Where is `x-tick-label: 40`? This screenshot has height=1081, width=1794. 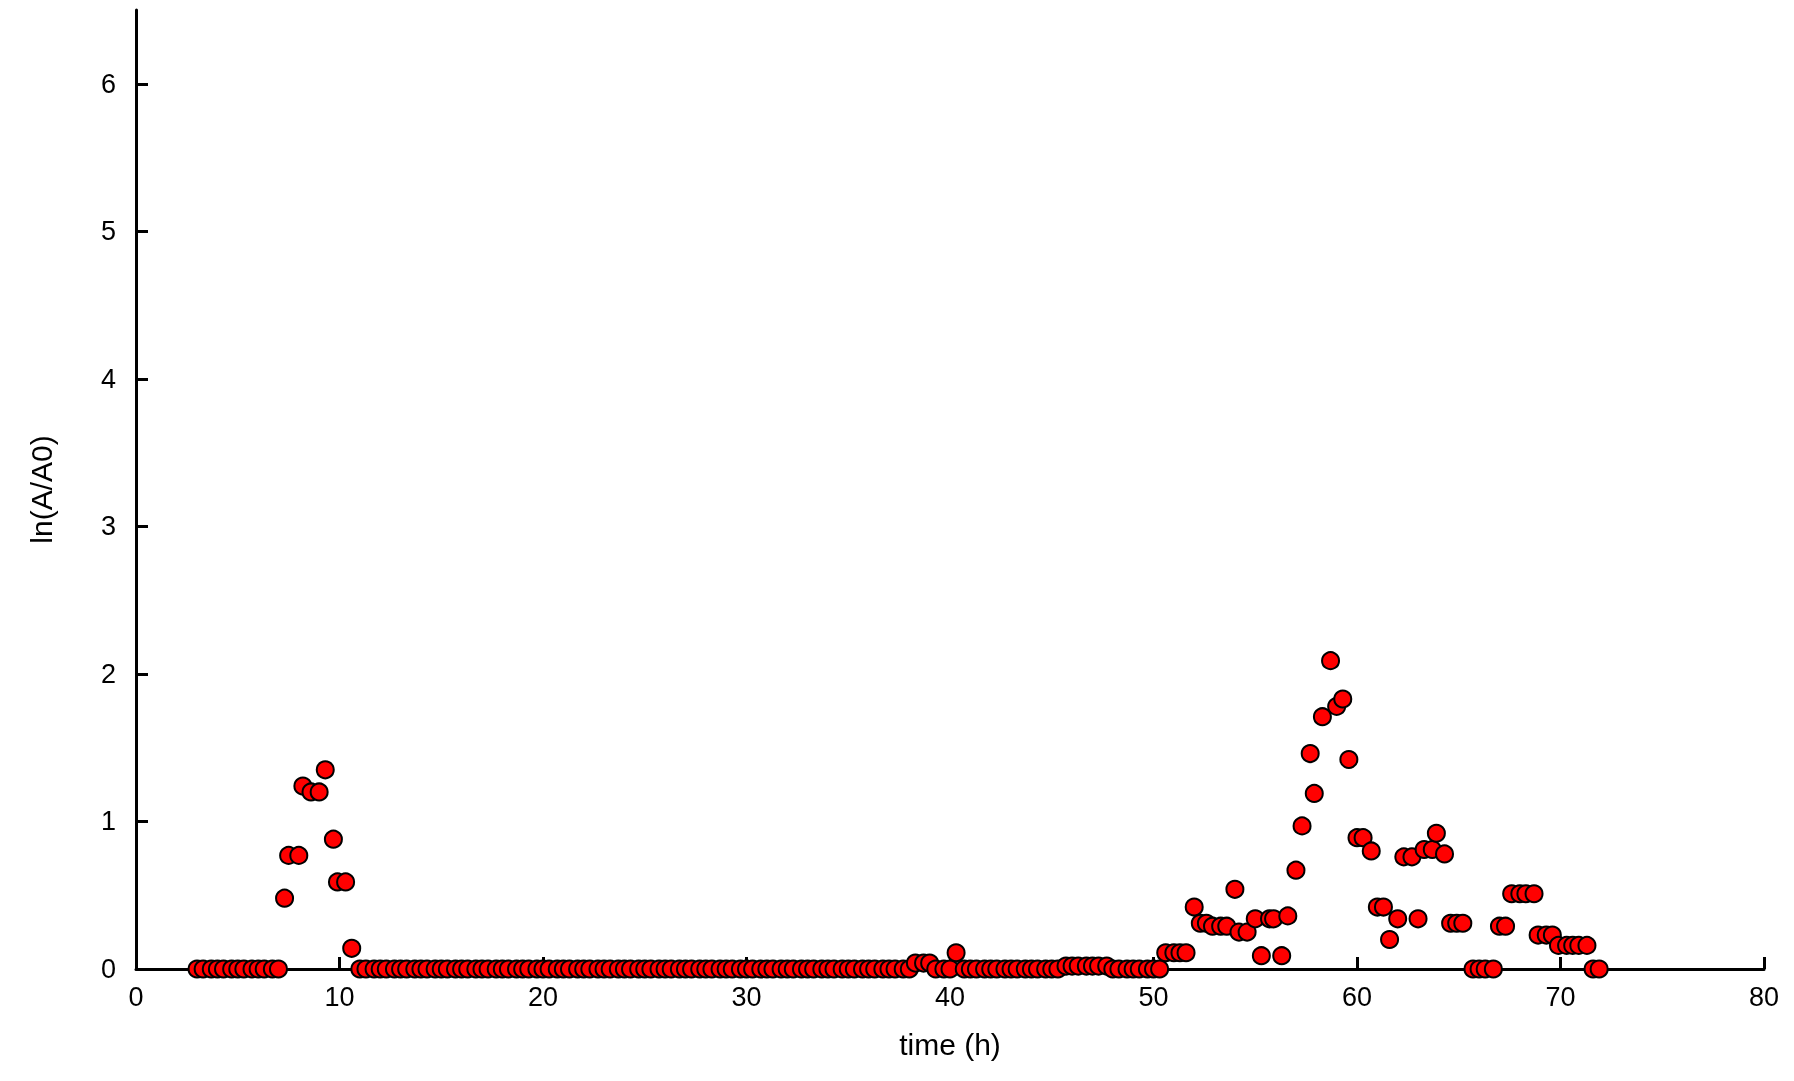
x-tick-label: 40 is located at coordinates (950, 996).